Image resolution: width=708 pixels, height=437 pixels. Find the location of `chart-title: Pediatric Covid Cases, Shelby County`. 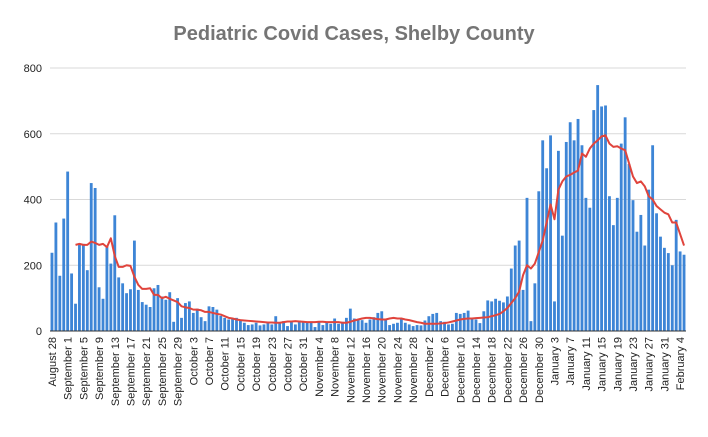

chart-title: Pediatric Covid Cases, Shelby County is located at coordinates (354, 34).